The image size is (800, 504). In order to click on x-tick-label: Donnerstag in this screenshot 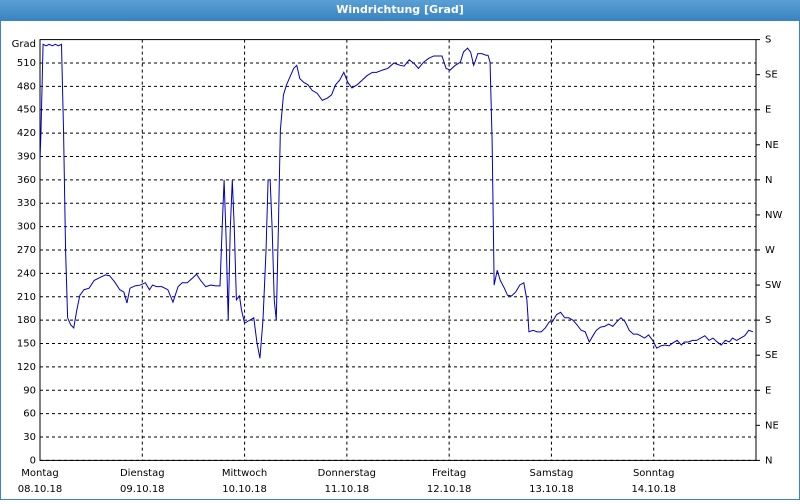, I will do `click(347, 473)`.